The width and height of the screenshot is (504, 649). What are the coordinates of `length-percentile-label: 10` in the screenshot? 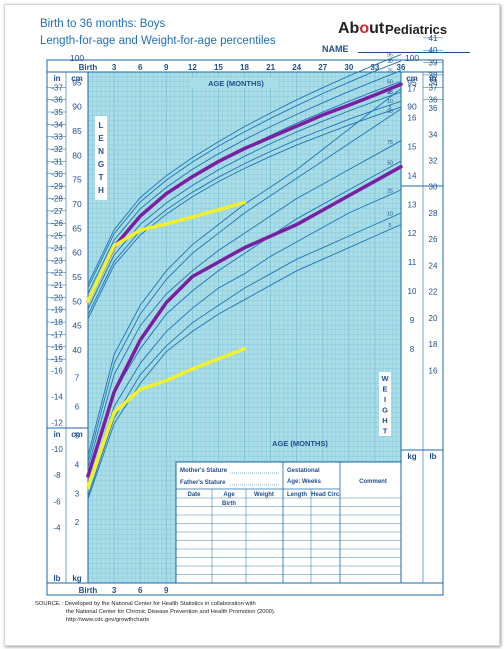 It's located at (390, 102).